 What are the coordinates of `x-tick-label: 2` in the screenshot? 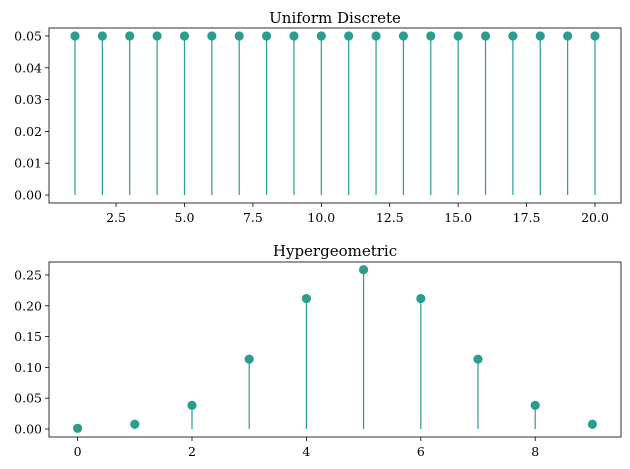 It's located at (192, 451).